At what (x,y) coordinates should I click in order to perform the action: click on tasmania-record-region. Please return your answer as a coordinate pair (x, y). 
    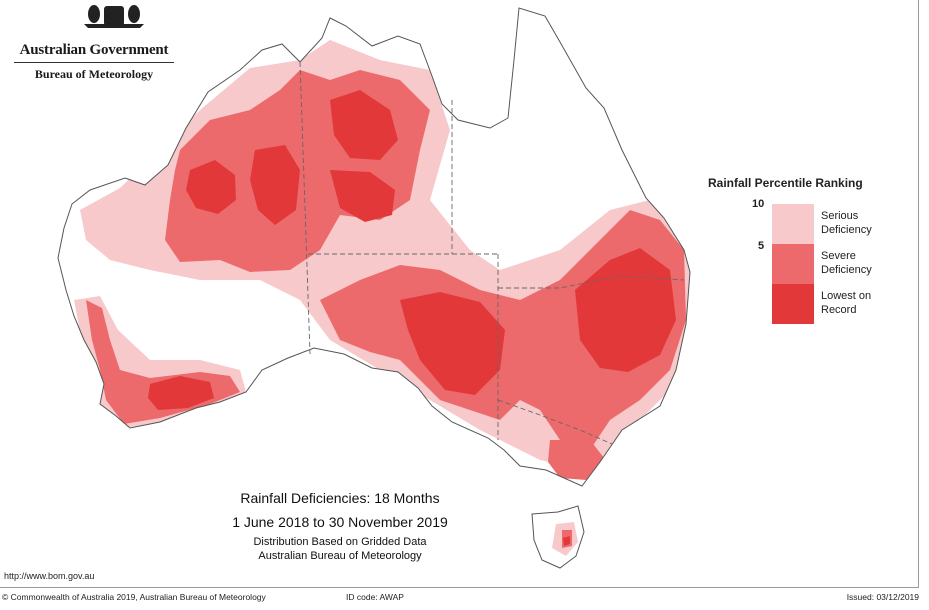
    Looking at the image, I should click on (566, 541).